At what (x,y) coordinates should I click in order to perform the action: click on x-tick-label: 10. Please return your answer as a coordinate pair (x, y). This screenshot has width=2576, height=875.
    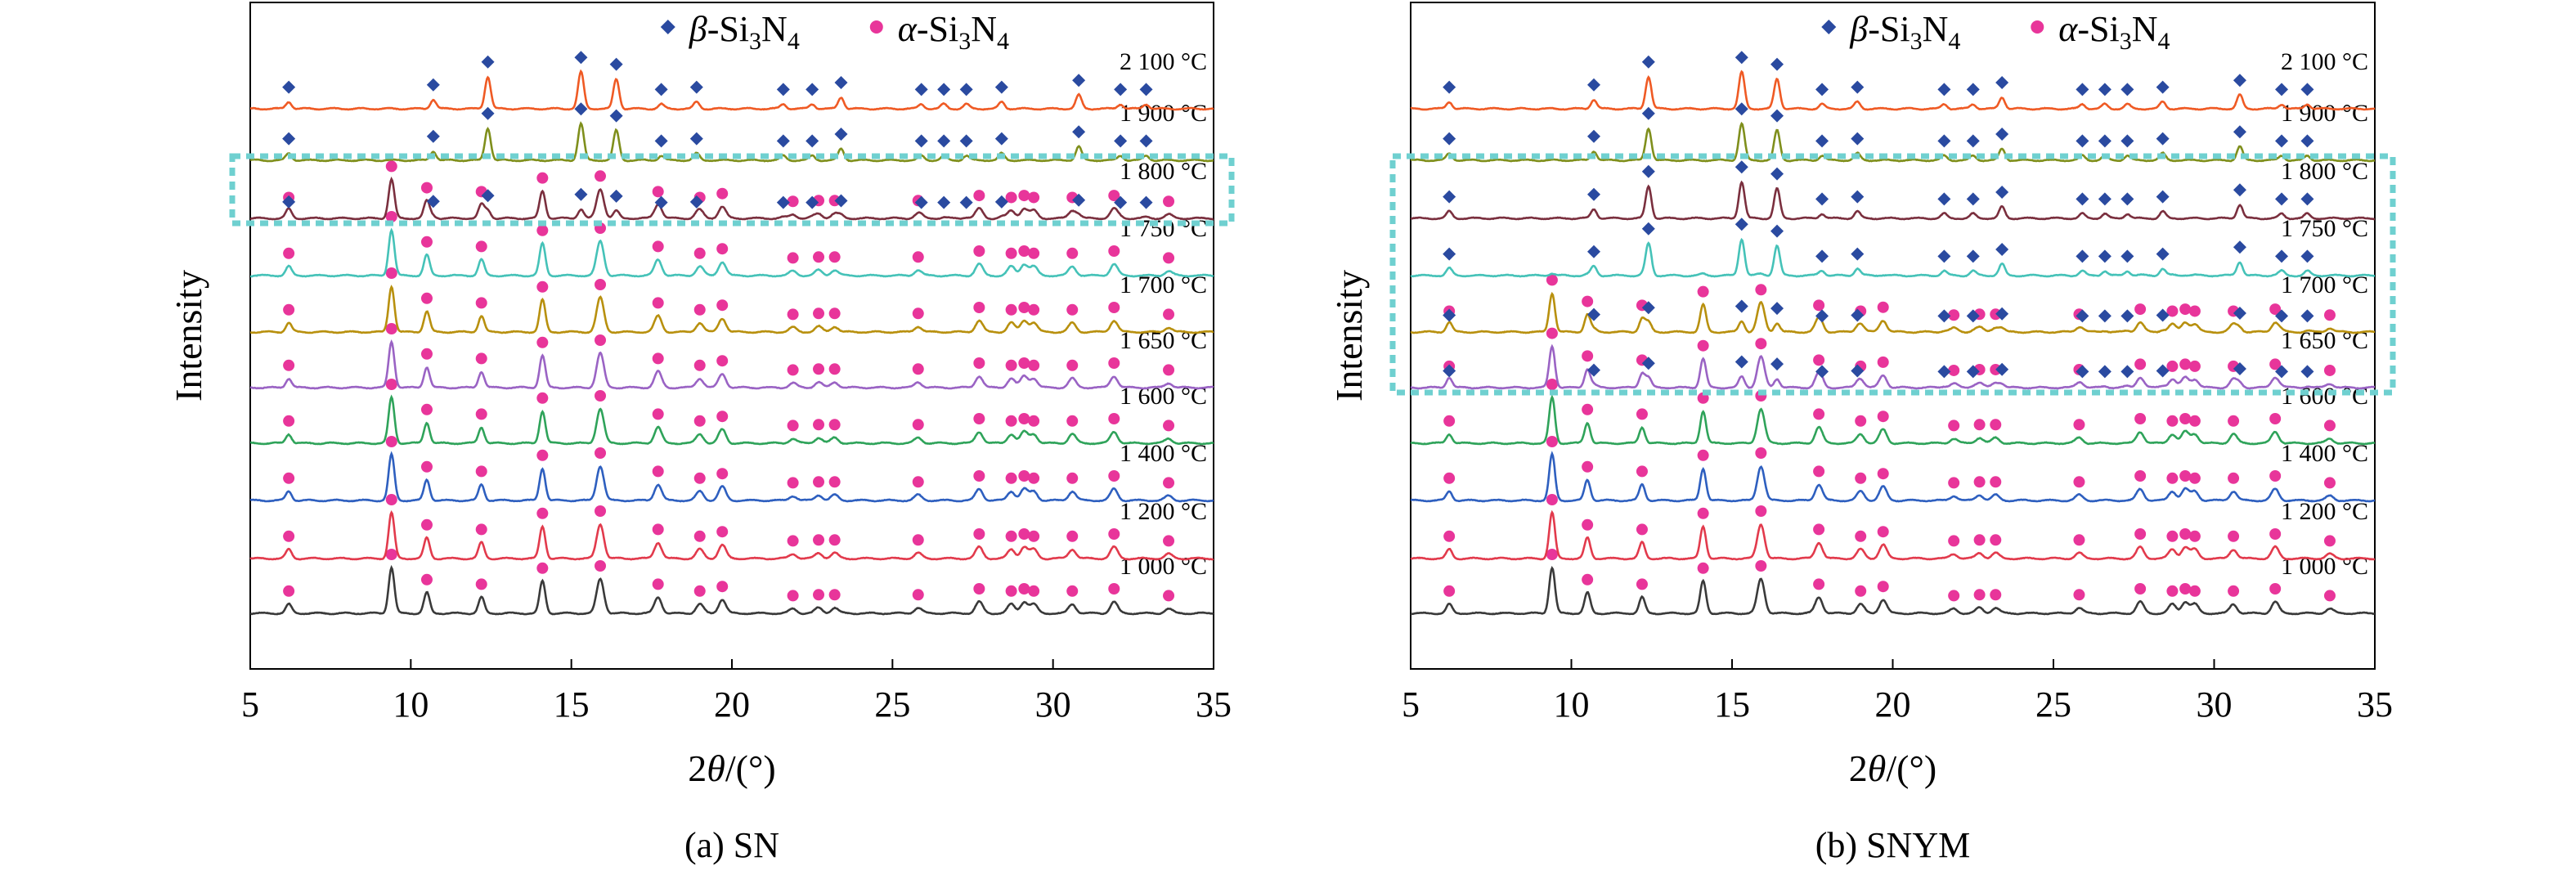
    Looking at the image, I should click on (1572, 704).